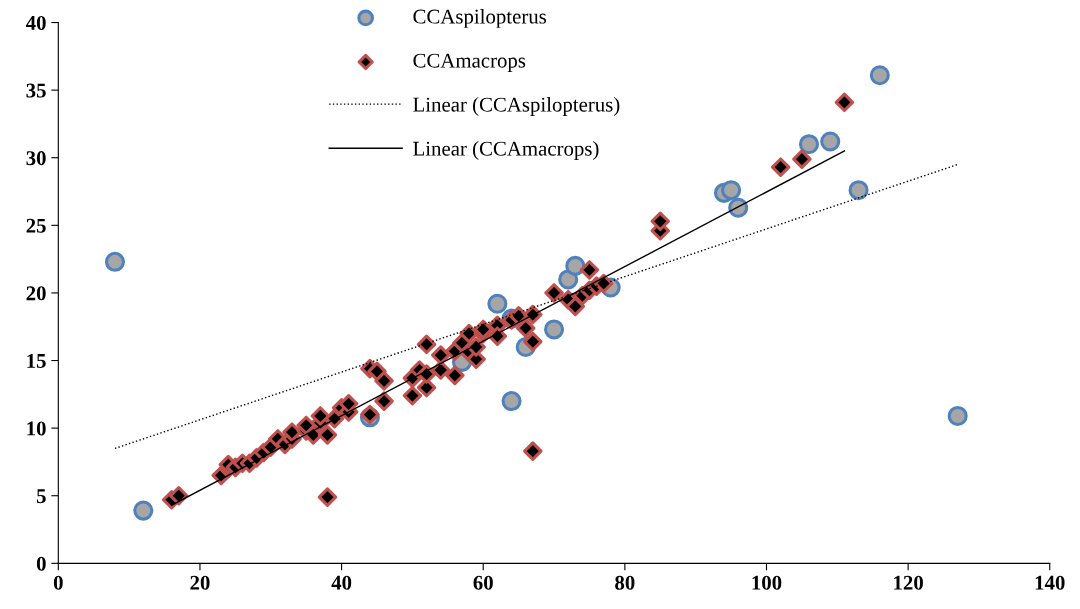  What do you see at coordinates (36, 225) in the screenshot?
I see `y-tick-label: 25` at bounding box center [36, 225].